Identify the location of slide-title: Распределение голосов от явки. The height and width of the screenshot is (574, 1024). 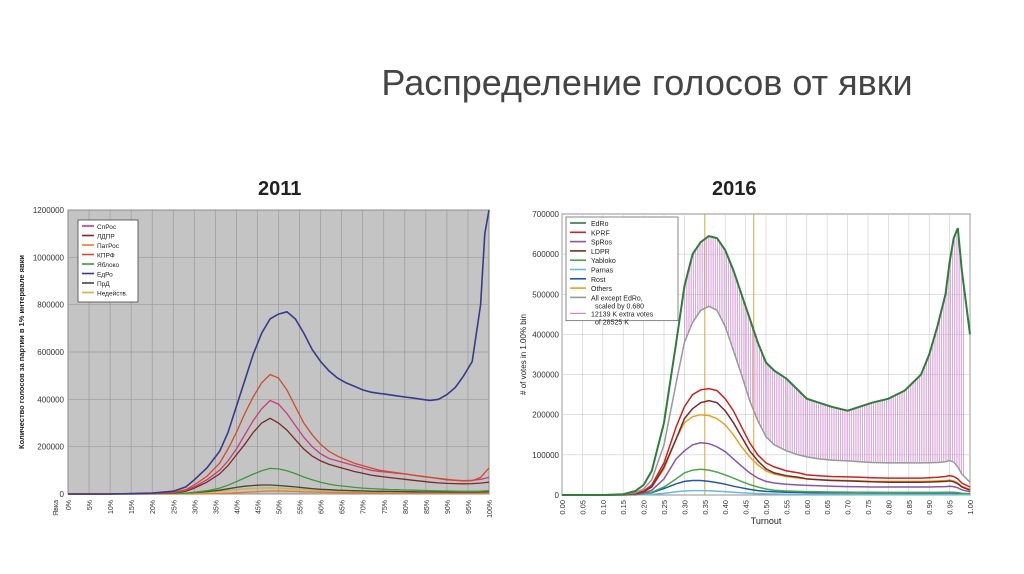
(647, 82).